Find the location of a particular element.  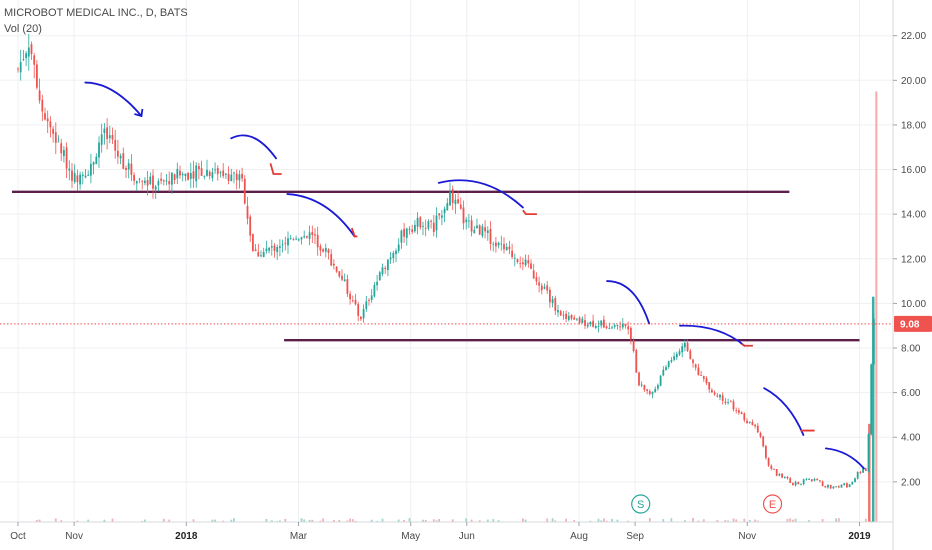

time-tick-label: May is located at coordinates (410, 536).